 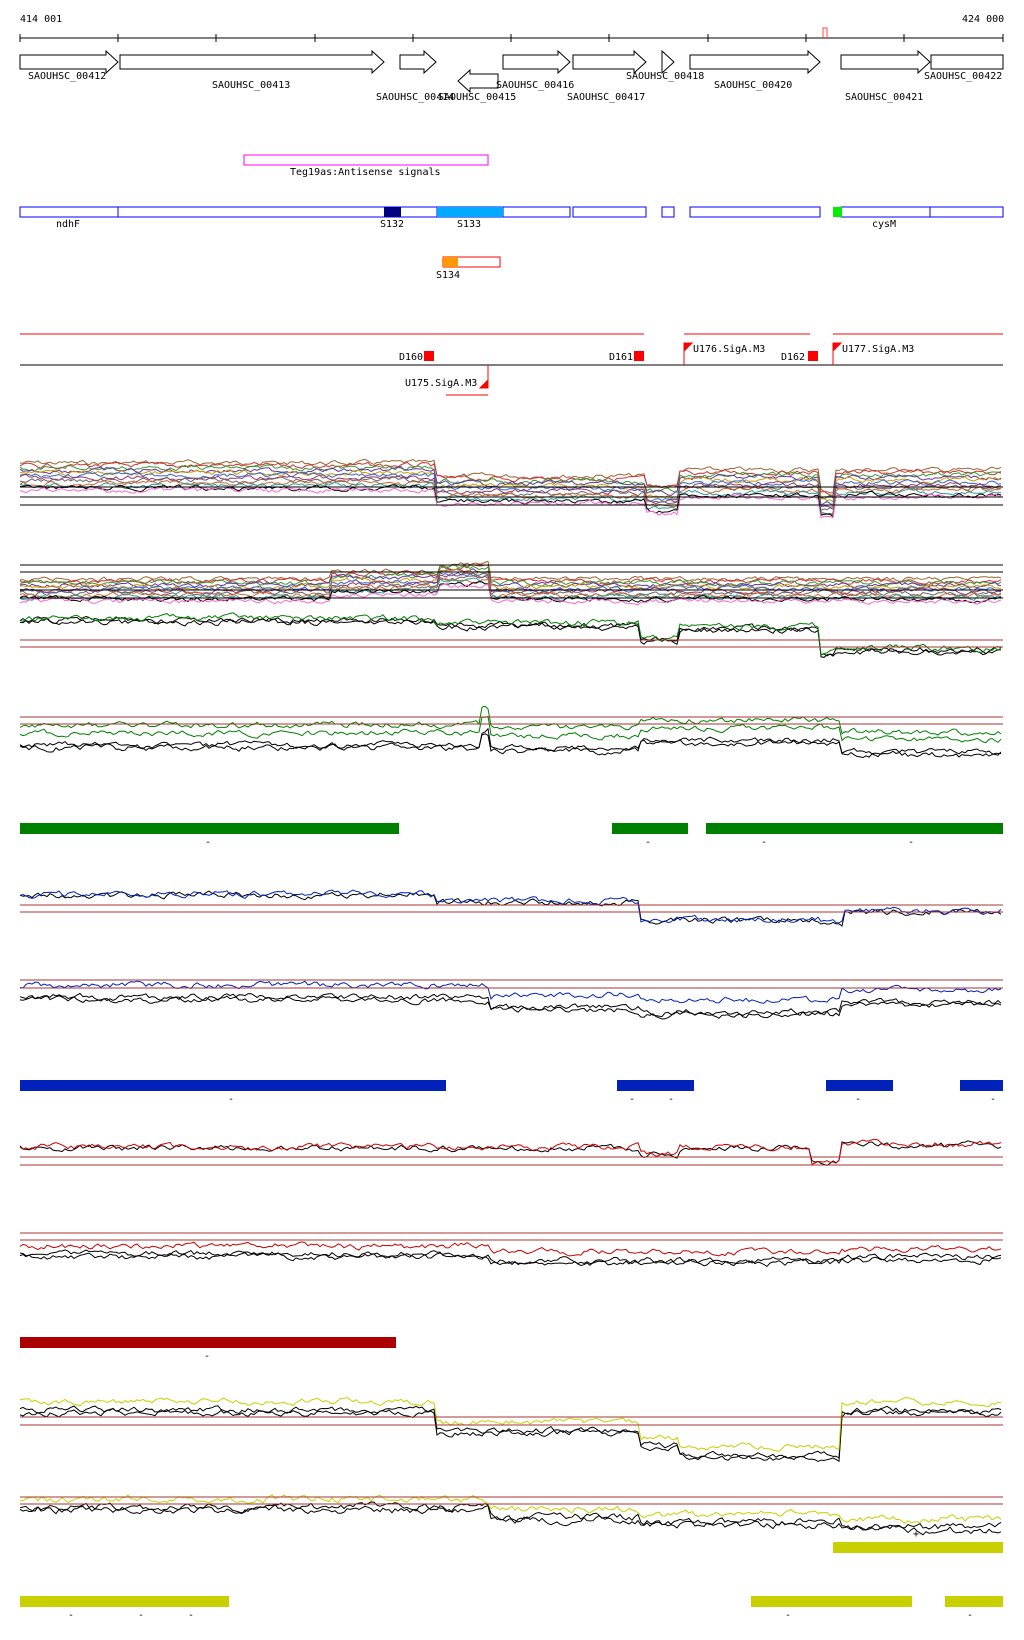 What do you see at coordinates (837, 212) in the screenshot?
I see `cysm-start-block` at bounding box center [837, 212].